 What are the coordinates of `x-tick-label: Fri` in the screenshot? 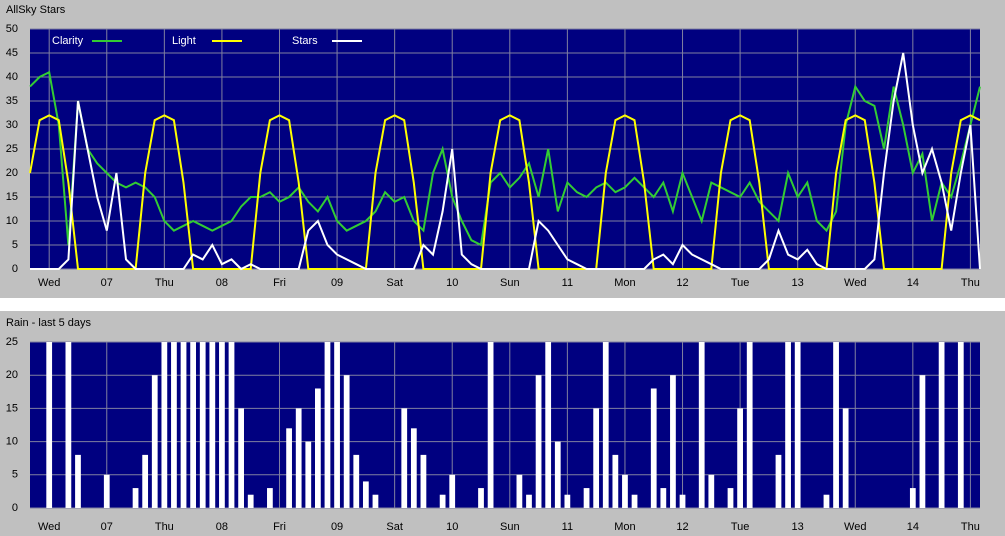 It's located at (279, 283).